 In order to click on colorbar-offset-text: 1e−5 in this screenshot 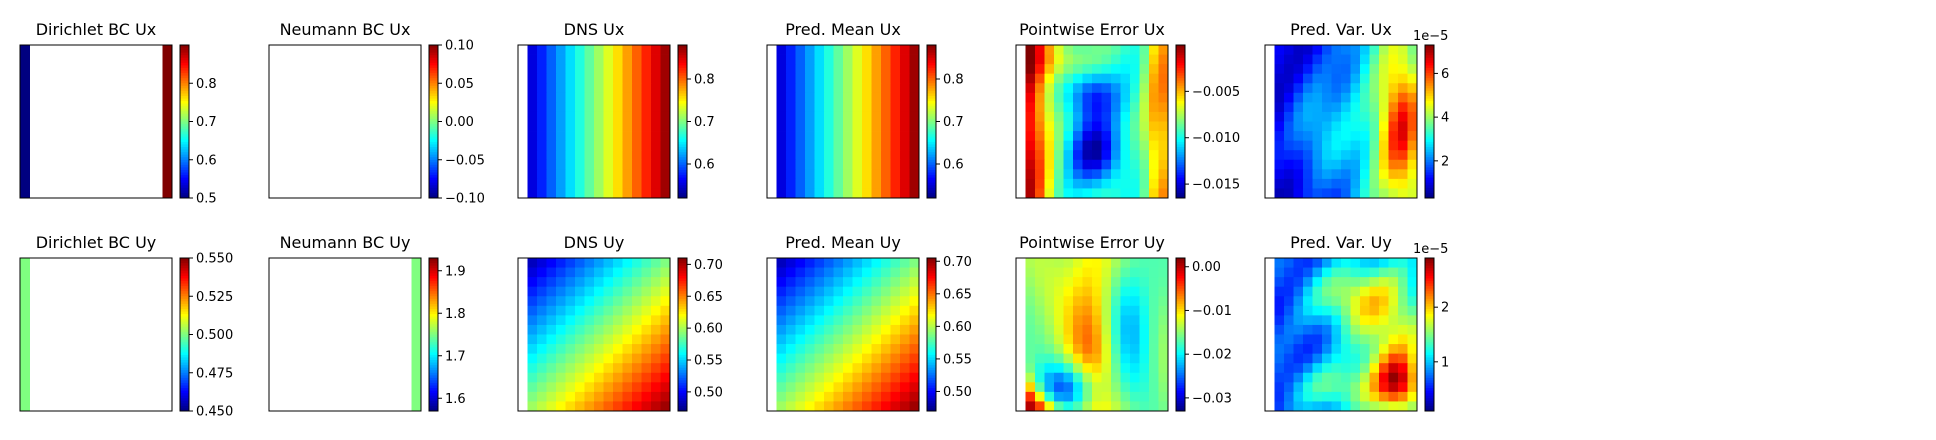, I will do `click(1430, 36)`.